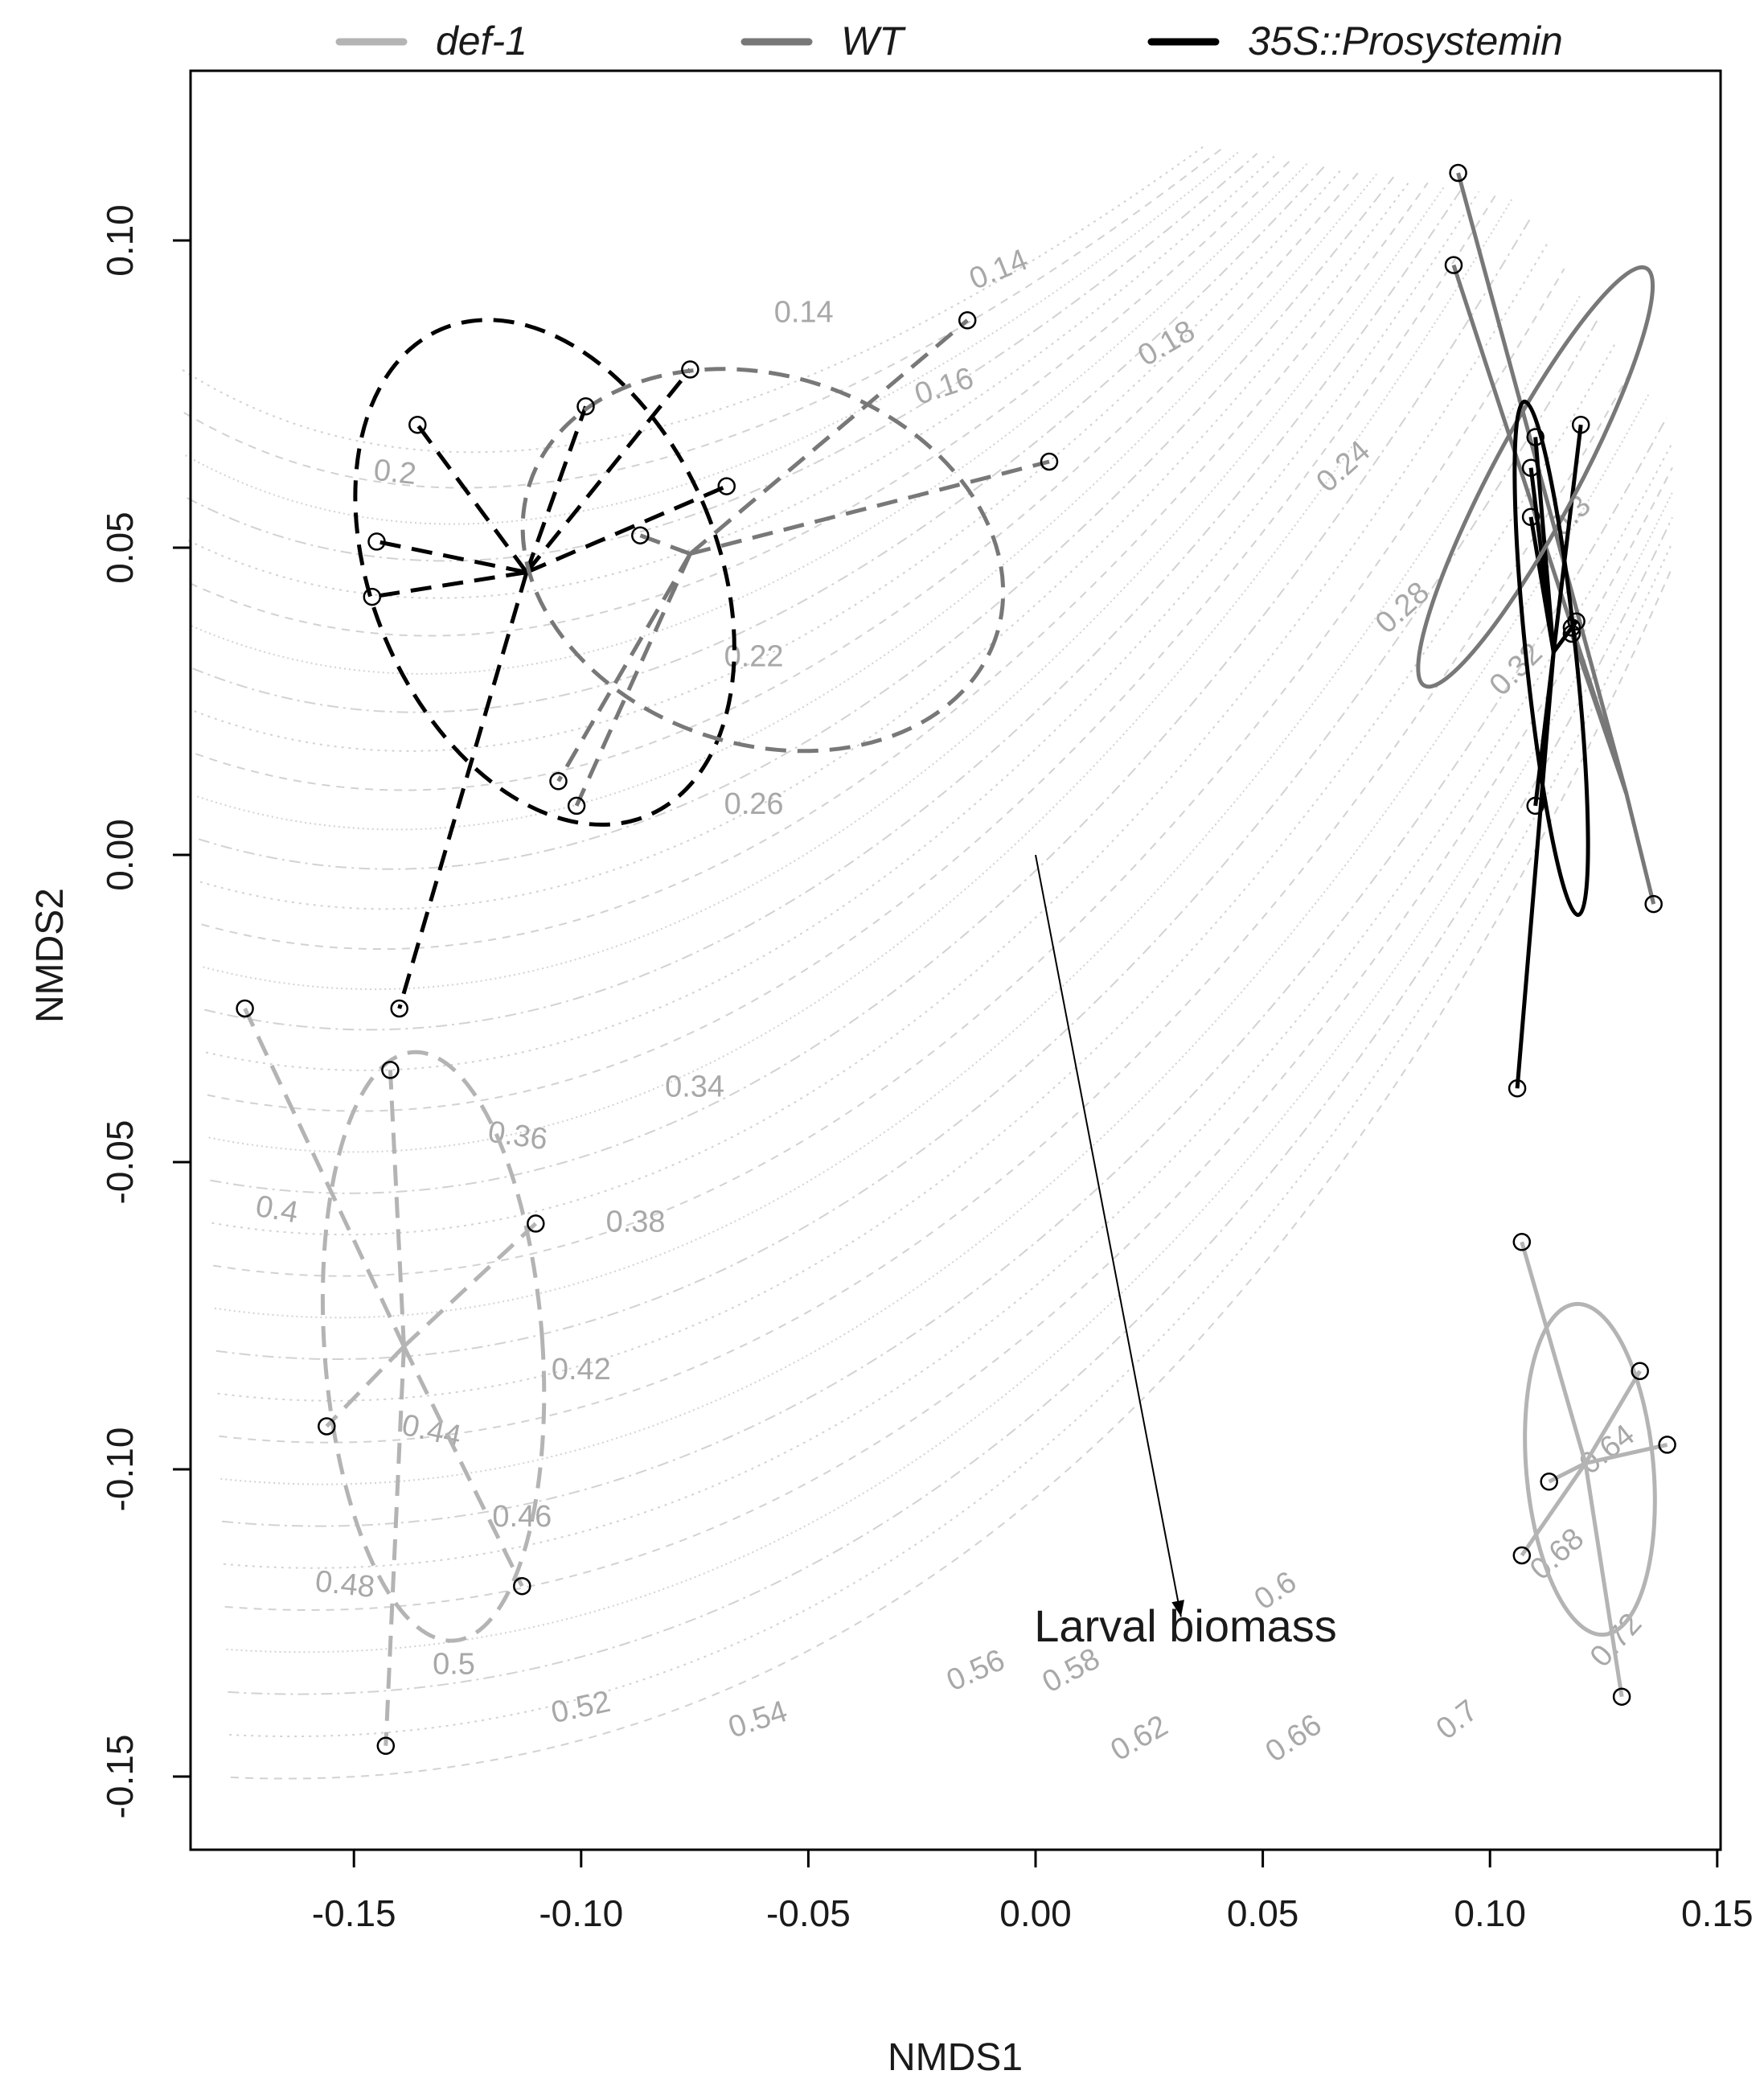 Image resolution: width=1764 pixels, height=2091 pixels. What do you see at coordinates (120, 1162) in the screenshot?
I see `y-tick-label: -0.05` at bounding box center [120, 1162].